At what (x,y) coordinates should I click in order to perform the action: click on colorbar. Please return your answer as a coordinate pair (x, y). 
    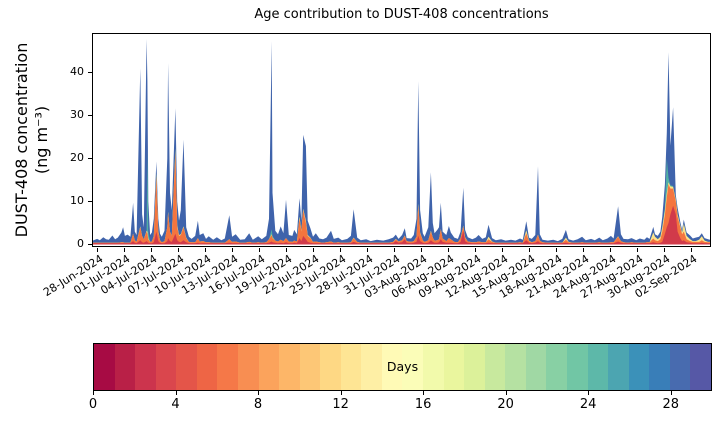
    Looking at the image, I should click on (402, 367).